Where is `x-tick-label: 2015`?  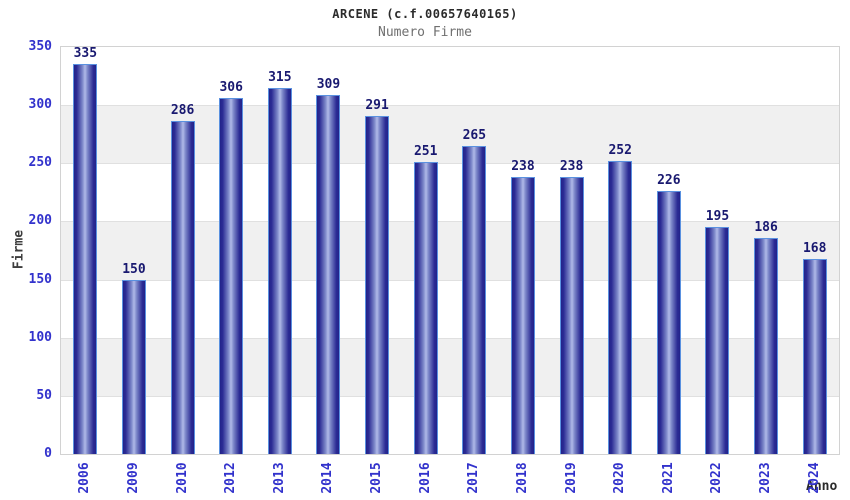 x-tick-label: 2015 is located at coordinates (377, 478).